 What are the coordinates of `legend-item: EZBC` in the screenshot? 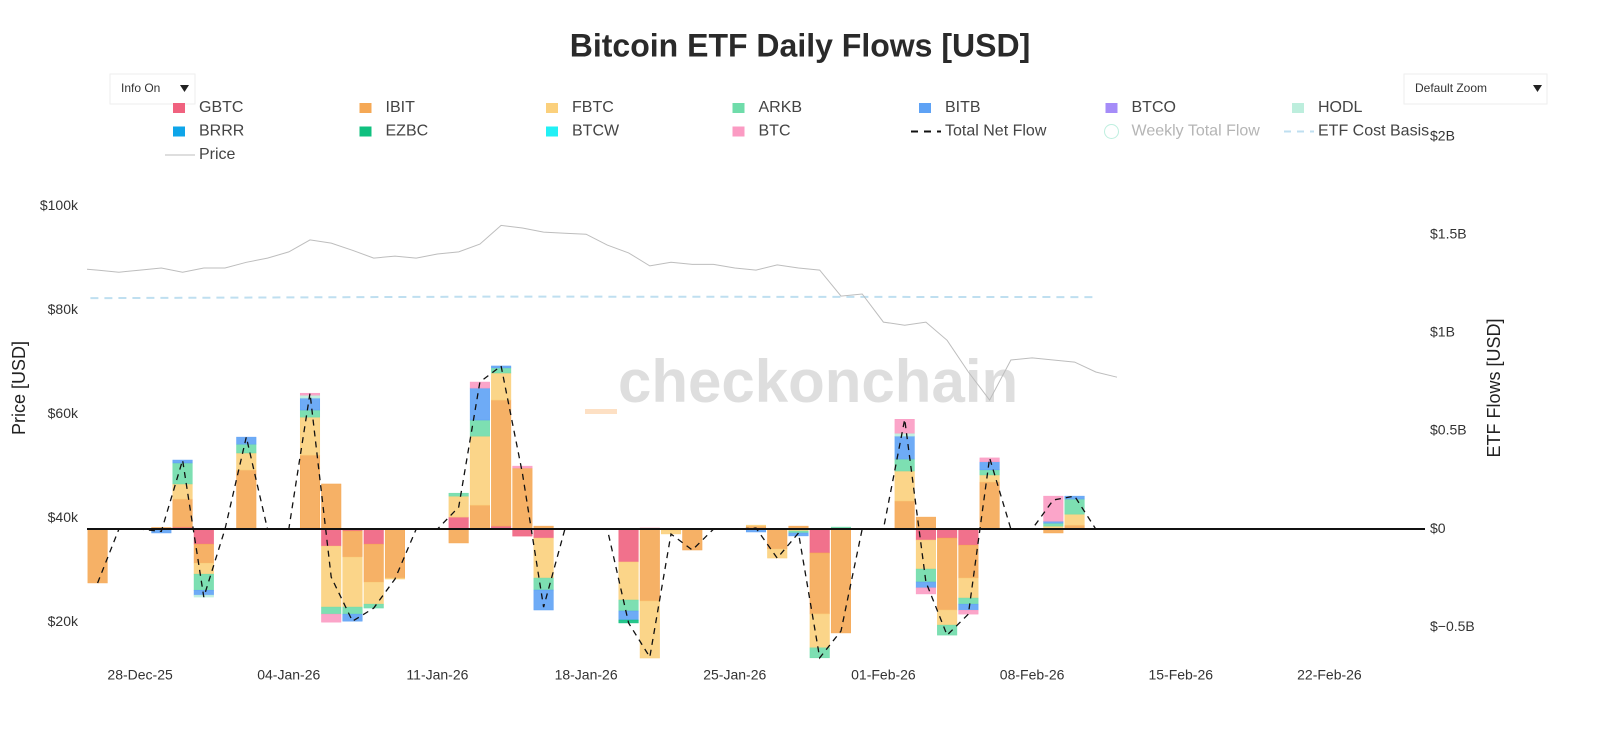 It's located at (394, 131).